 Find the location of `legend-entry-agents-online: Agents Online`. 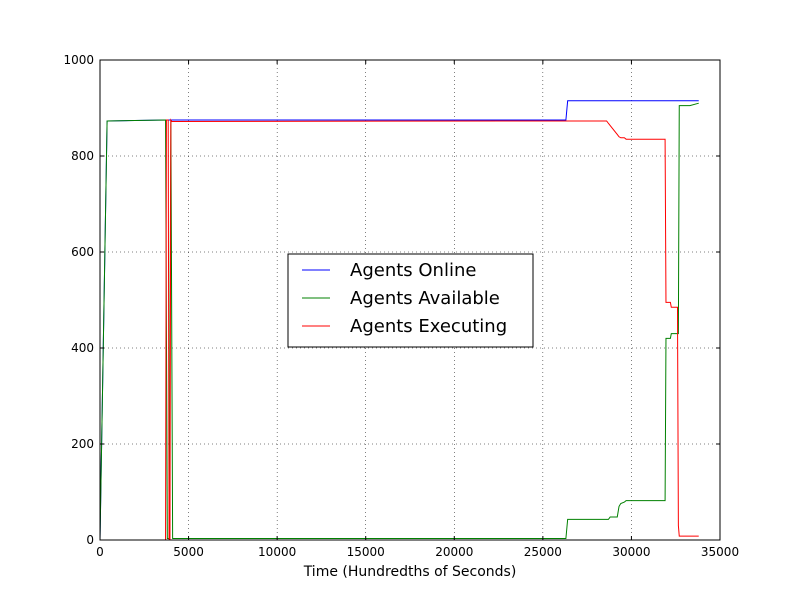

legend-entry-agents-online: Agents Online is located at coordinates (413, 270).